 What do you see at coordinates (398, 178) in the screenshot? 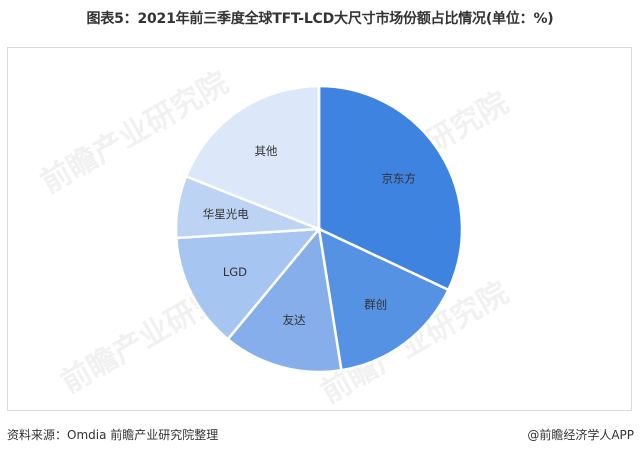
I see `slice-label: 京东方` at bounding box center [398, 178].